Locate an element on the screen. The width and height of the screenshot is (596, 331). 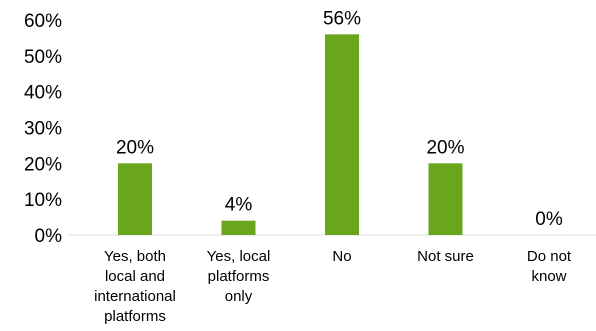
category-label: Not sure is located at coordinates (445, 256).